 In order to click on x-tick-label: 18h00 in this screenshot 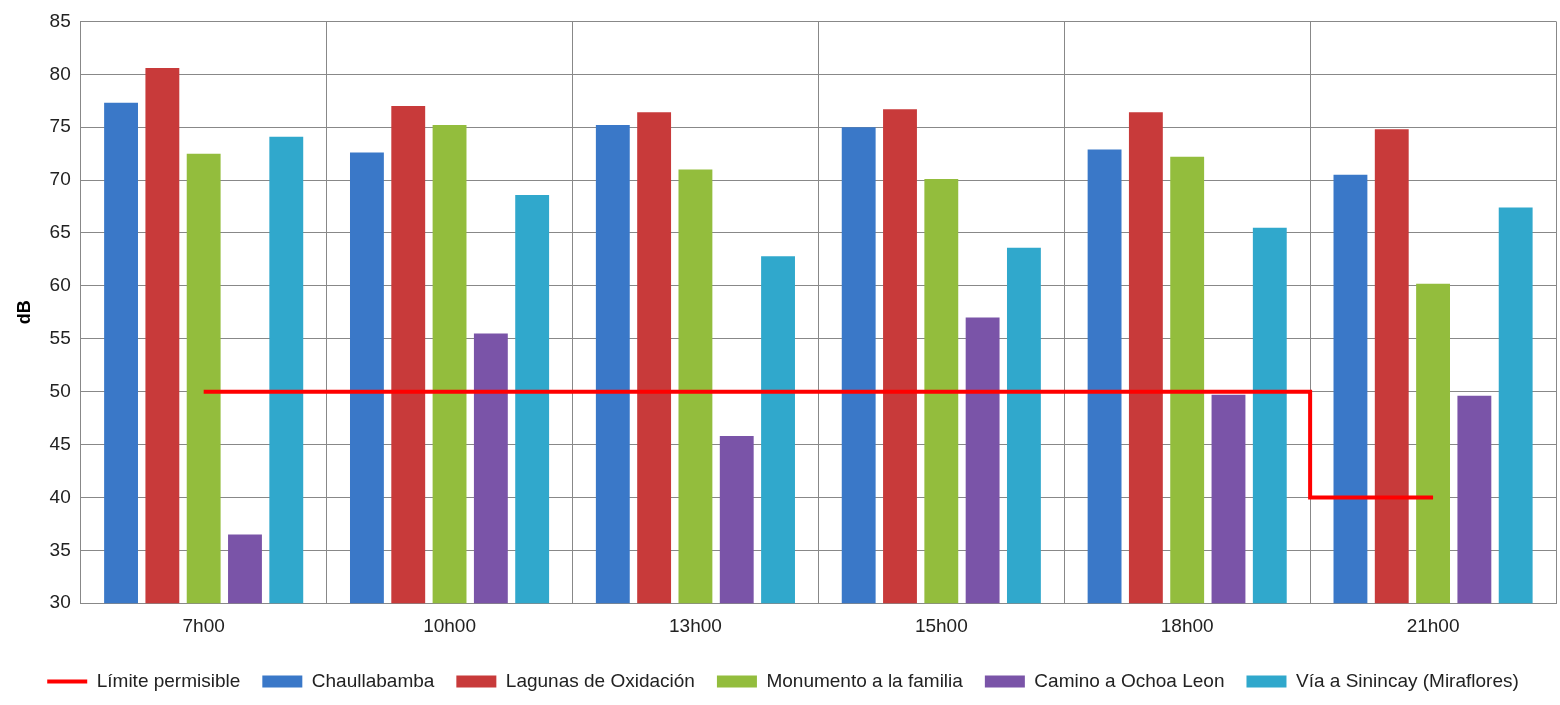, I will do `click(1187, 625)`.